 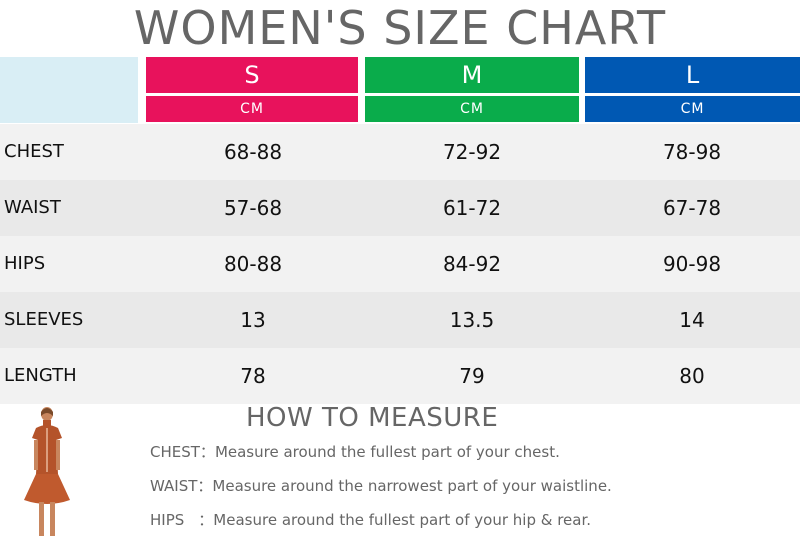 What do you see at coordinates (253, 208) in the screenshot?
I see `cell-s: 57-68` at bounding box center [253, 208].